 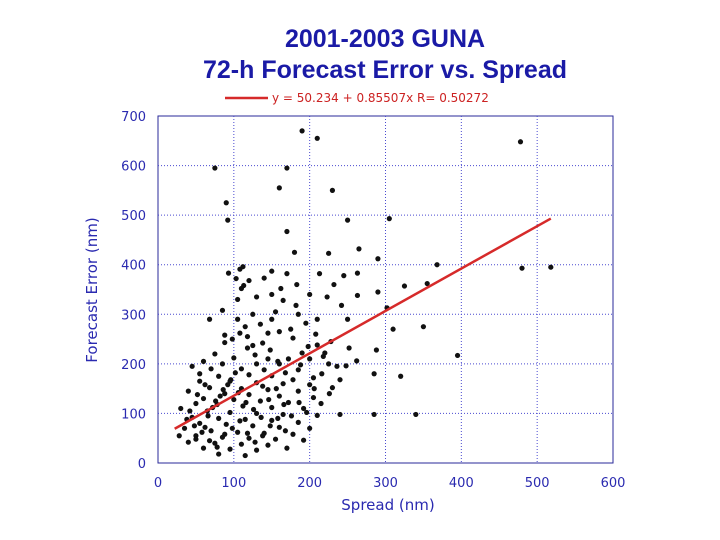 What do you see at coordinates (461, 483) in the screenshot?
I see `x-tick-label-4: 400` at bounding box center [461, 483].